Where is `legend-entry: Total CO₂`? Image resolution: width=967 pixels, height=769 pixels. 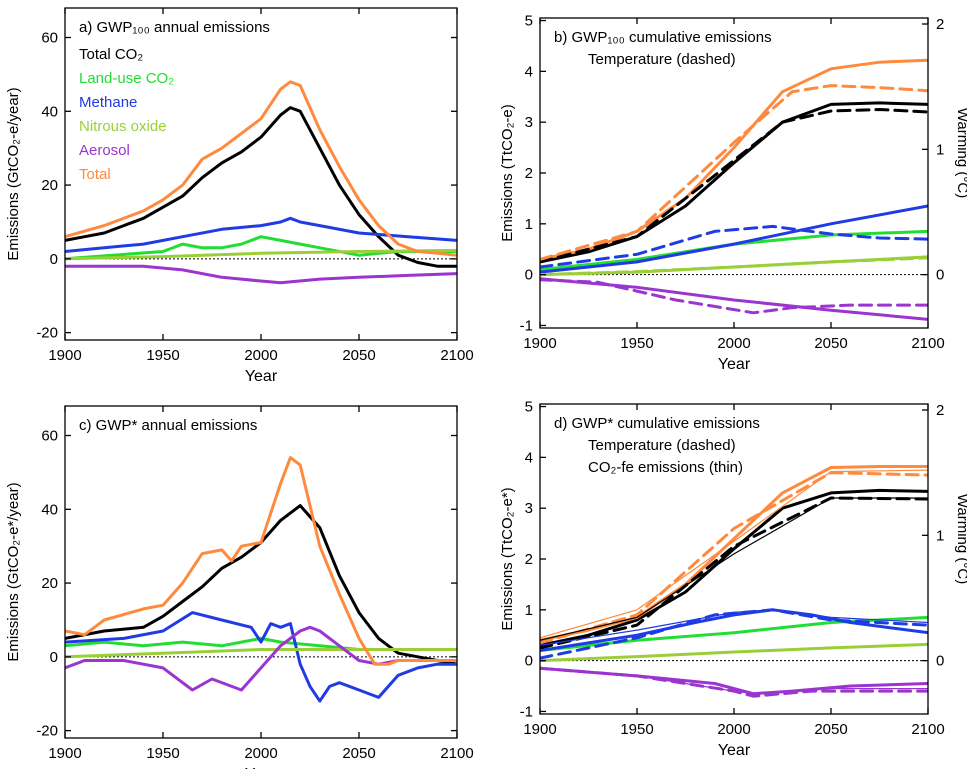 legend-entry: Total CO₂ is located at coordinates (111, 54).